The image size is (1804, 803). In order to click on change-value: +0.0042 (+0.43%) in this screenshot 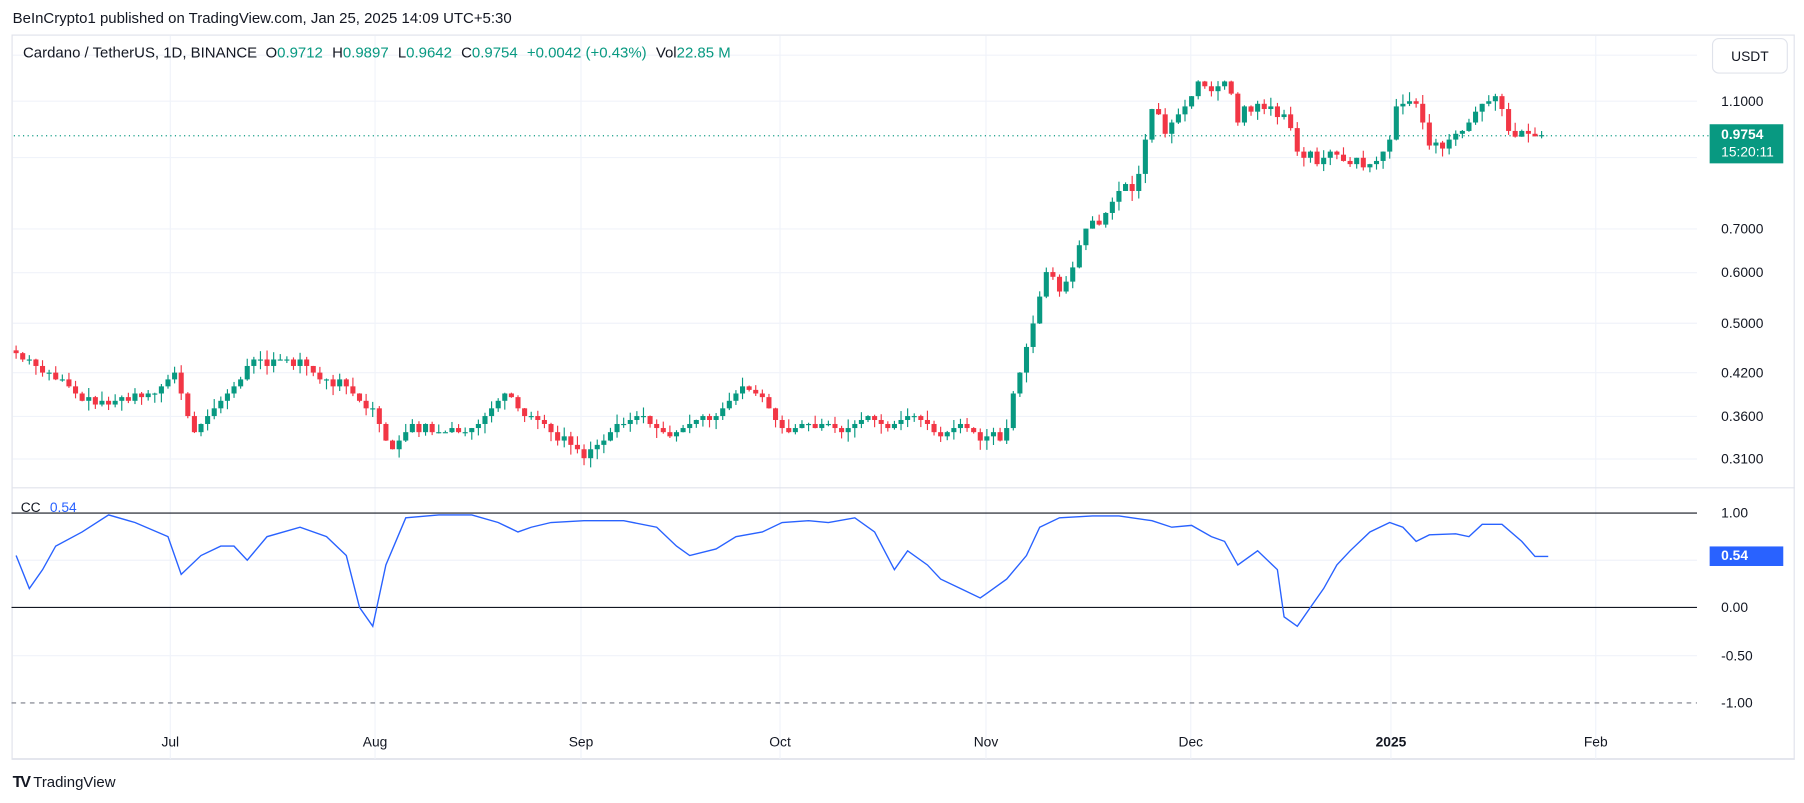, I will do `click(586, 52)`.